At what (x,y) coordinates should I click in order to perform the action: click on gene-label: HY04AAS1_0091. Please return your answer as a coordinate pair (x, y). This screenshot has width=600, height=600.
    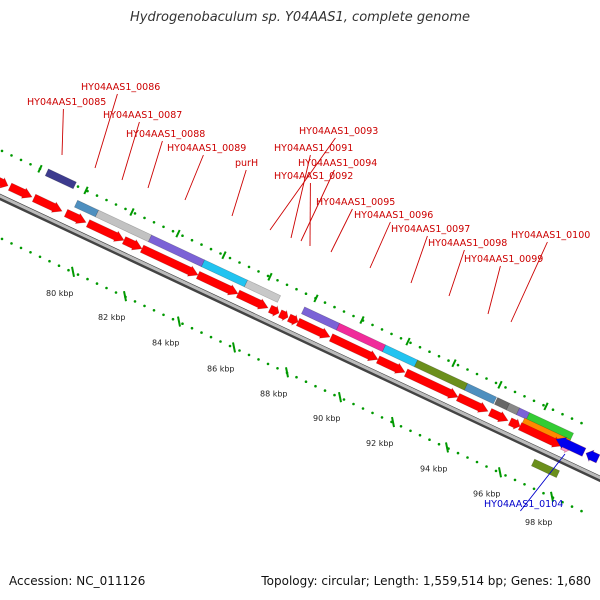
    Looking at the image, I should click on (313, 148).